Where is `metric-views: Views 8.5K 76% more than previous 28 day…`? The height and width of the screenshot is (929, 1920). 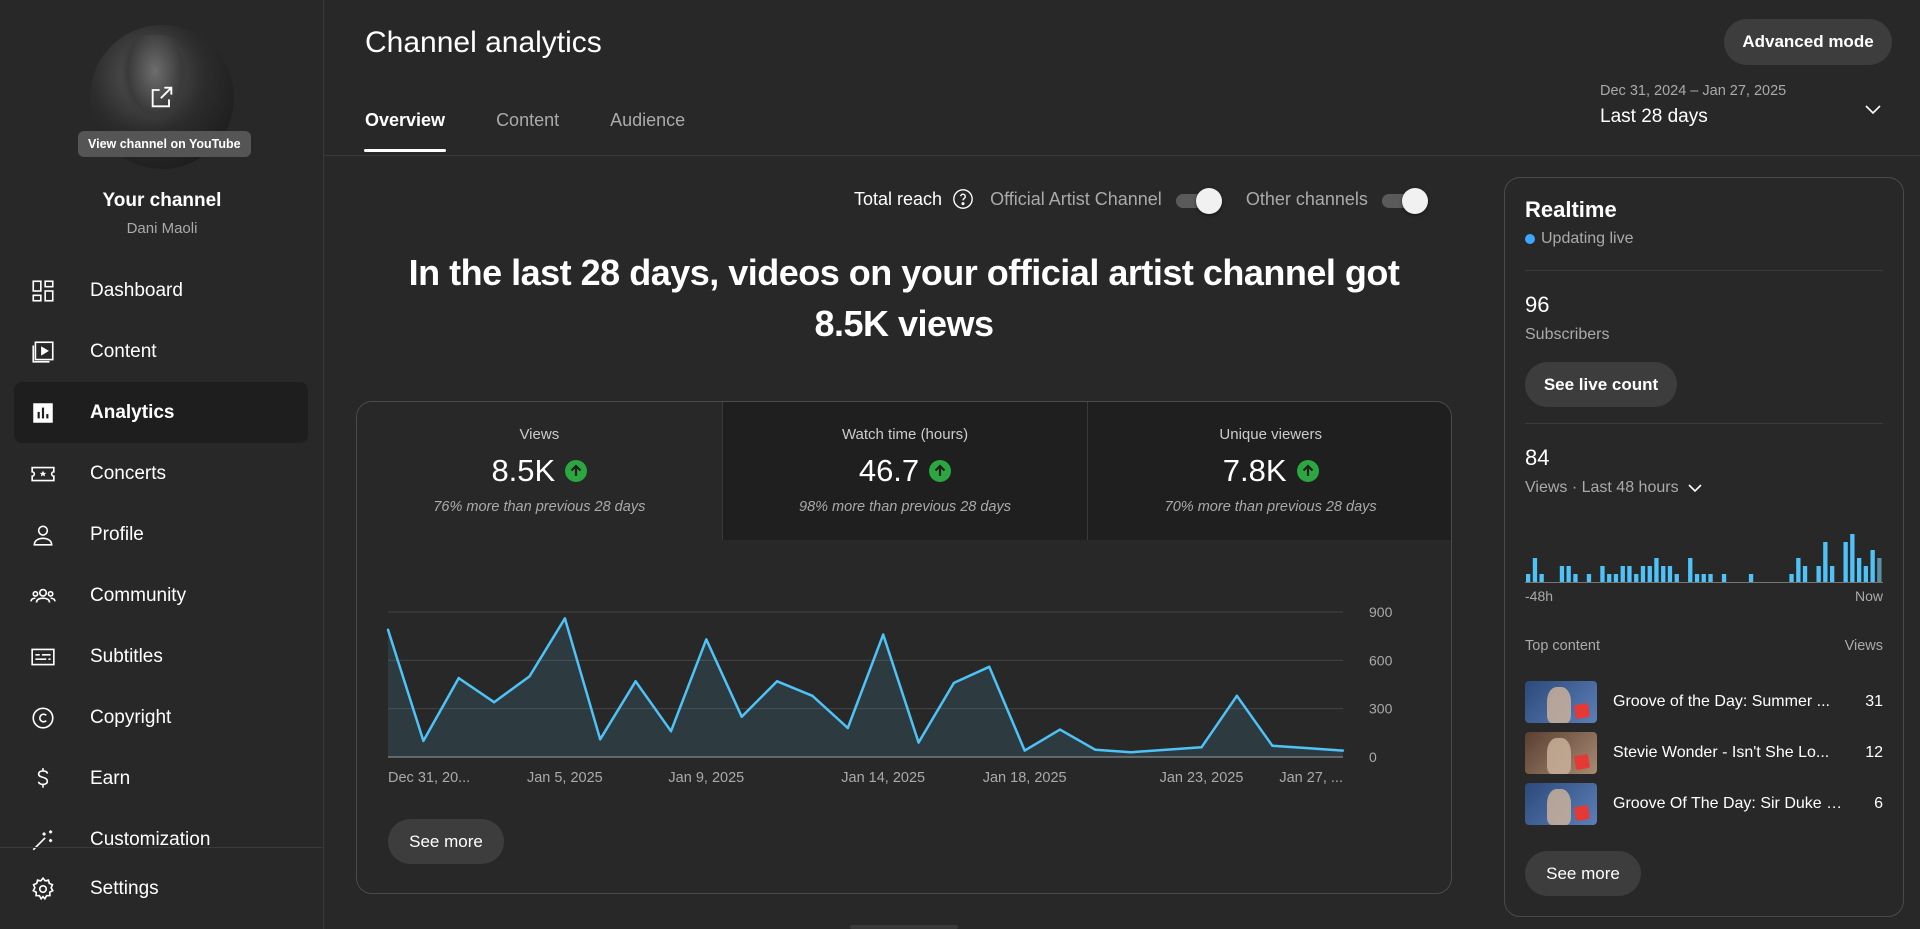 metric-views: Views 8.5K 76% more than previous 28 day… is located at coordinates (539, 471).